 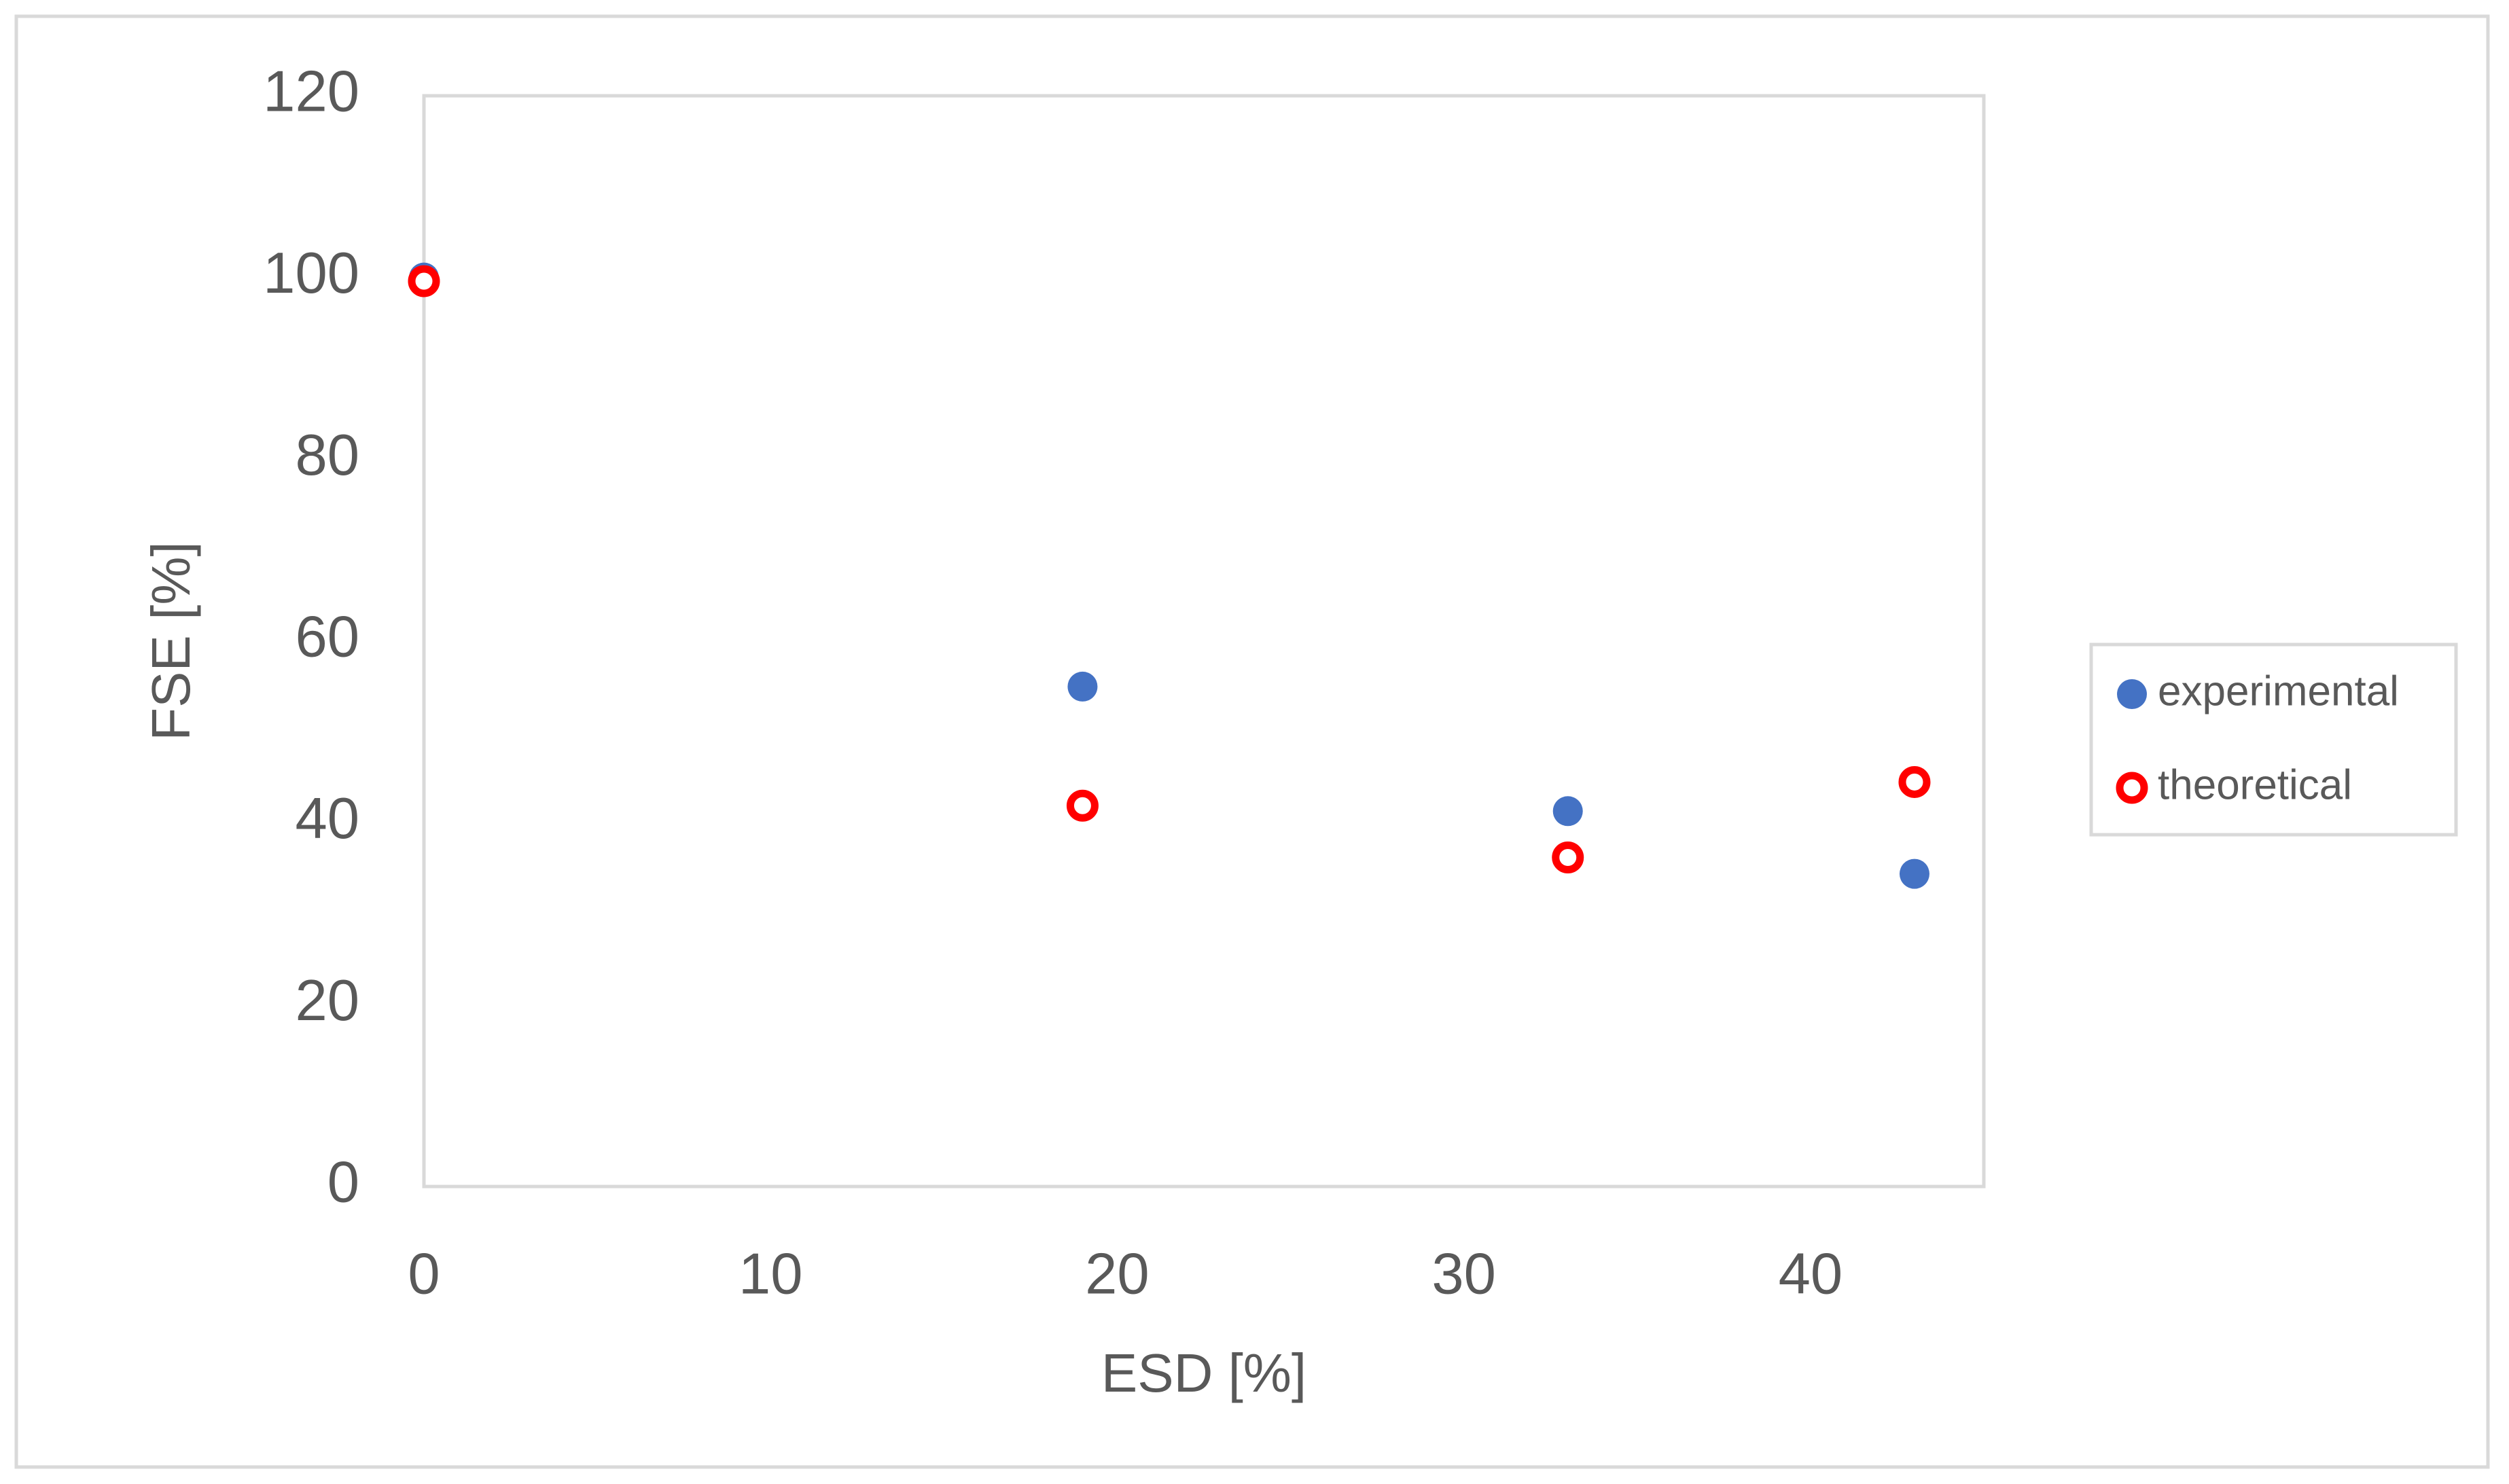 I want to click on y-tick-label: 100, so click(x=311, y=273).